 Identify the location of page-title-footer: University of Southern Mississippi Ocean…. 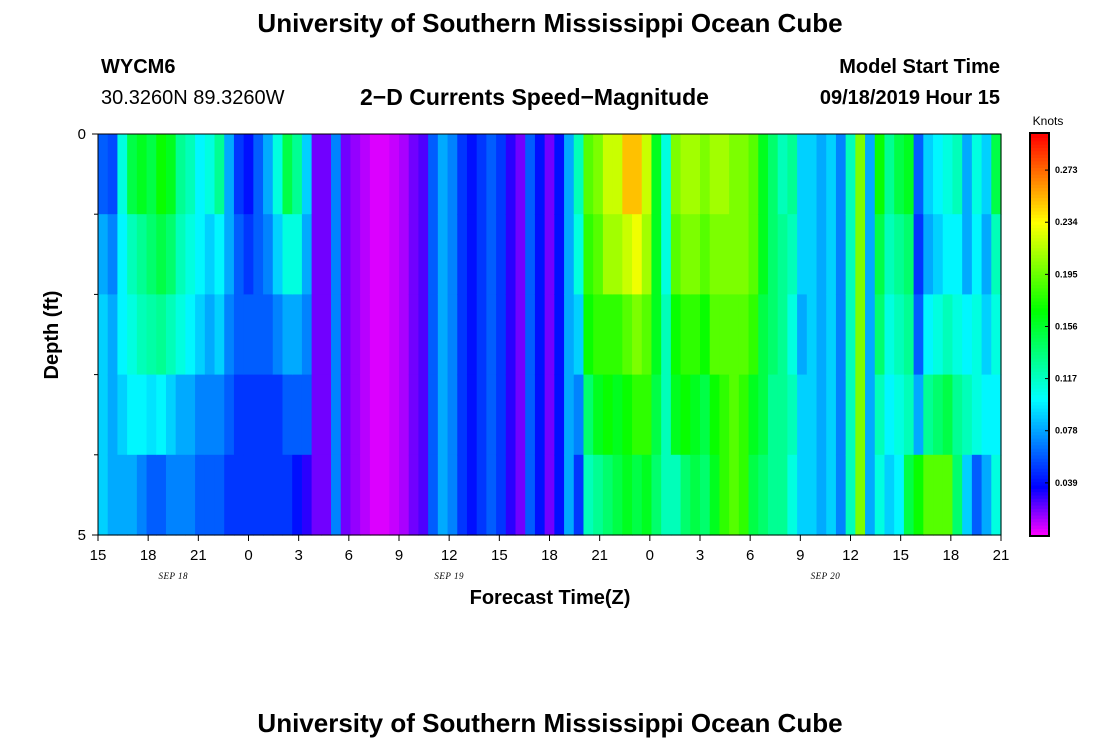
(550, 723).